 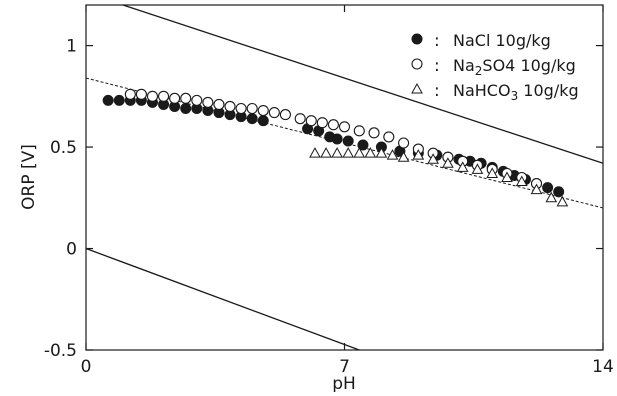 What do you see at coordinates (60, 351) in the screenshot?
I see `y-tick-label: -0.5` at bounding box center [60, 351].